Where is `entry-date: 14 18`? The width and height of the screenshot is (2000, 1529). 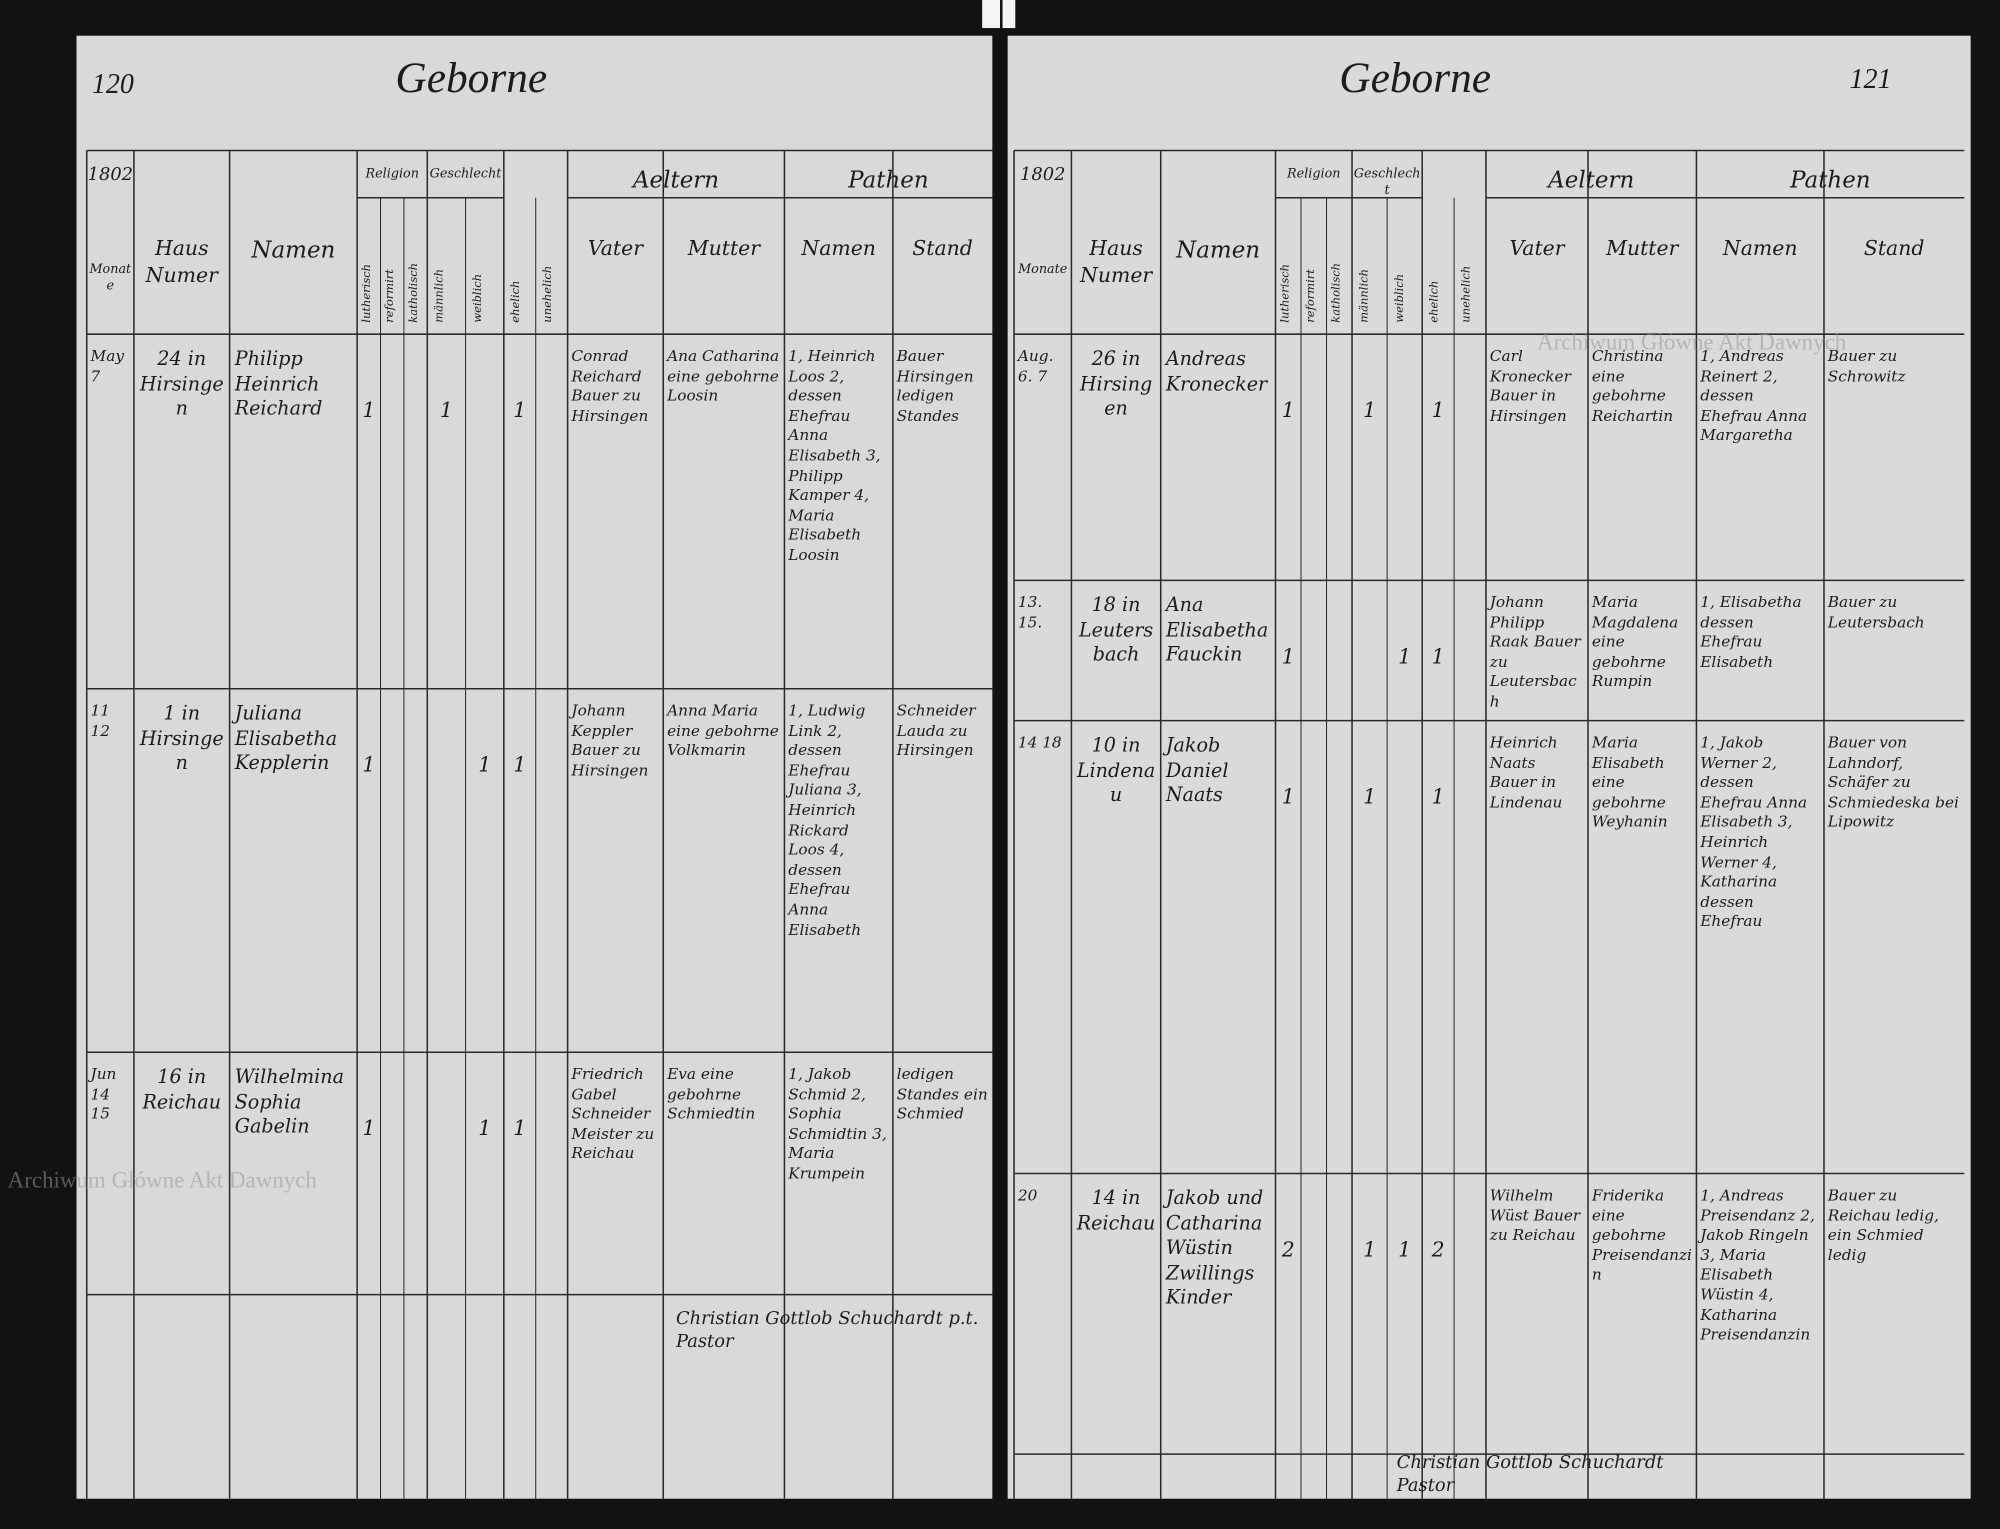 entry-date: 14 18 is located at coordinates (1039, 742).